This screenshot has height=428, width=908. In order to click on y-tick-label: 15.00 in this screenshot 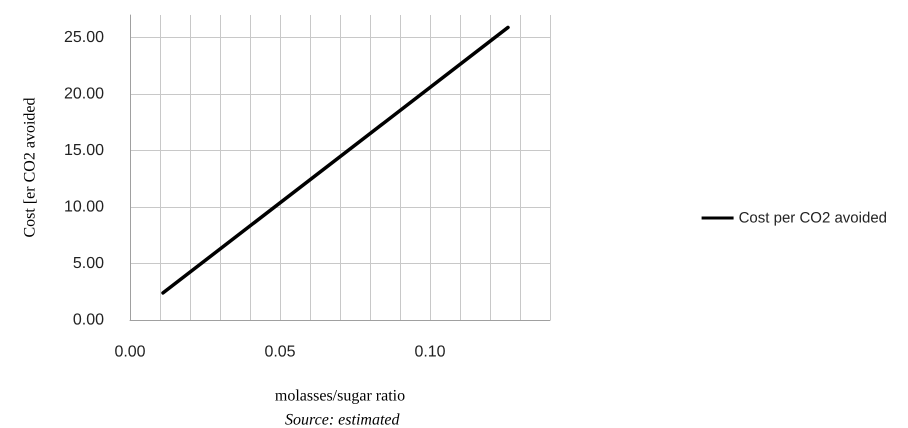, I will do `click(84, 151)`.